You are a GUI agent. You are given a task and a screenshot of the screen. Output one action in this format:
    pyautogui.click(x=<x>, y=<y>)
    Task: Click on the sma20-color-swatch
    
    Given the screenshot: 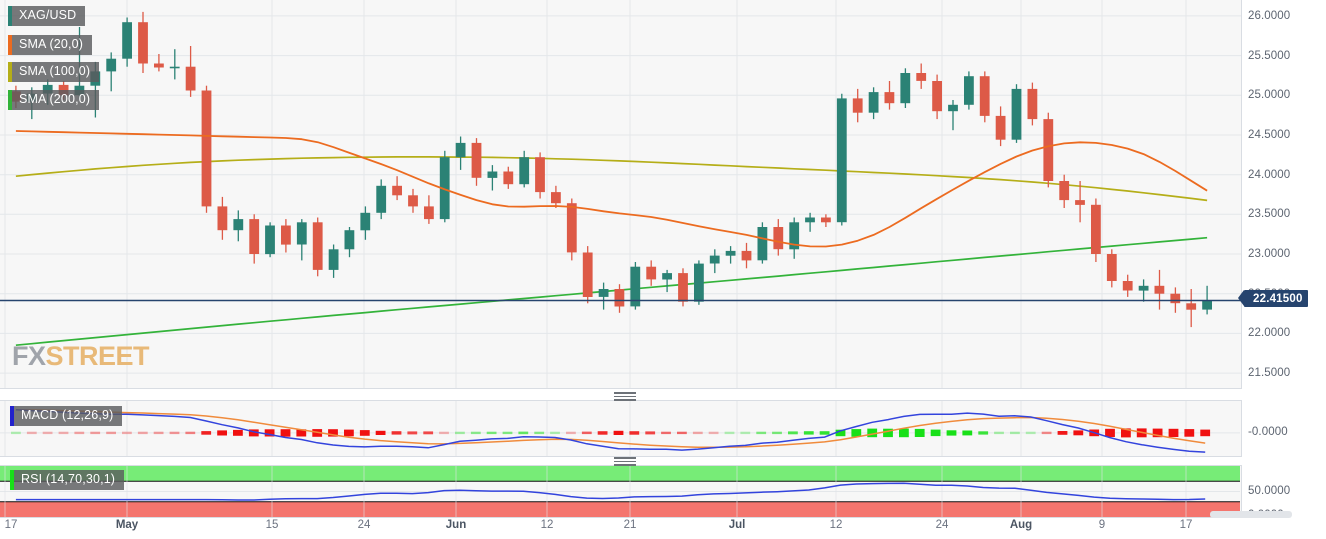 What is the action you would take?
    pyautogui.click(x=10, y=45)
    